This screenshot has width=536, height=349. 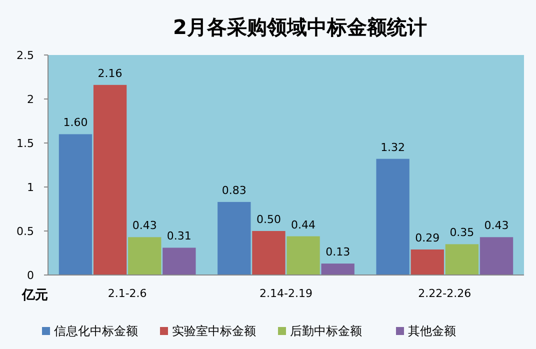 I want to click on legend-label: 信息化中标金额, so click(x=96, y=331).